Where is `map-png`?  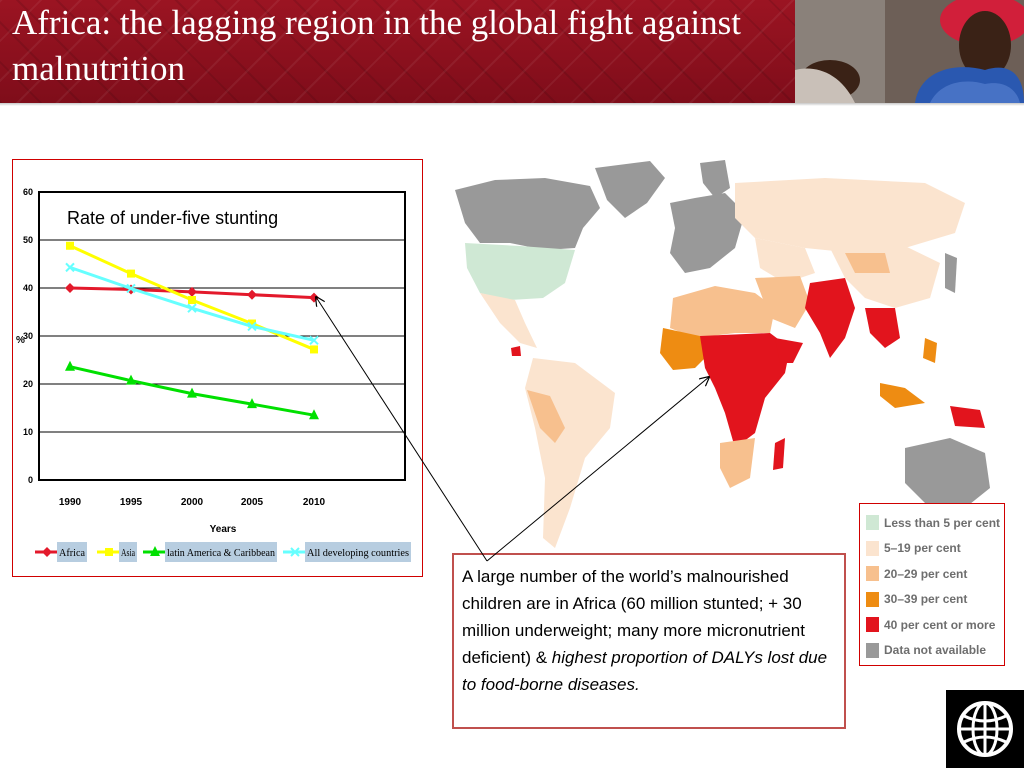
map-png is located at coordinates (967, 417).